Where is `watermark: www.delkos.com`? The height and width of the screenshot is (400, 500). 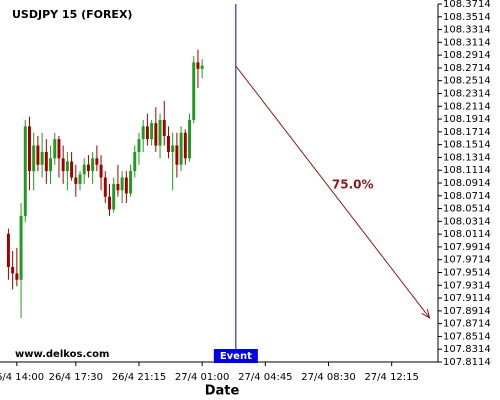 watermark: www.delkos.com is located at coordinates (62, 354).